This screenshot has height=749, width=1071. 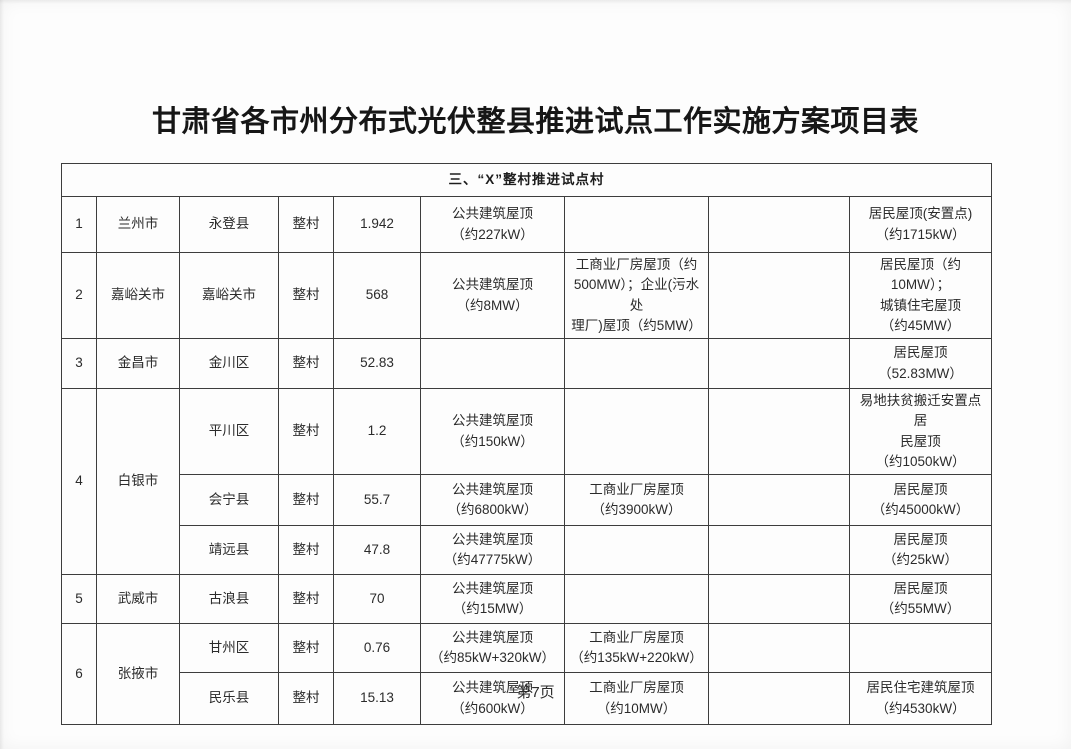 What do you see at coordinates (920, 224) in the screenshot?
I see `cell-residential-roof: 居民屋顶(安置点) （约1715kW）` at bounding box center [920, 224].